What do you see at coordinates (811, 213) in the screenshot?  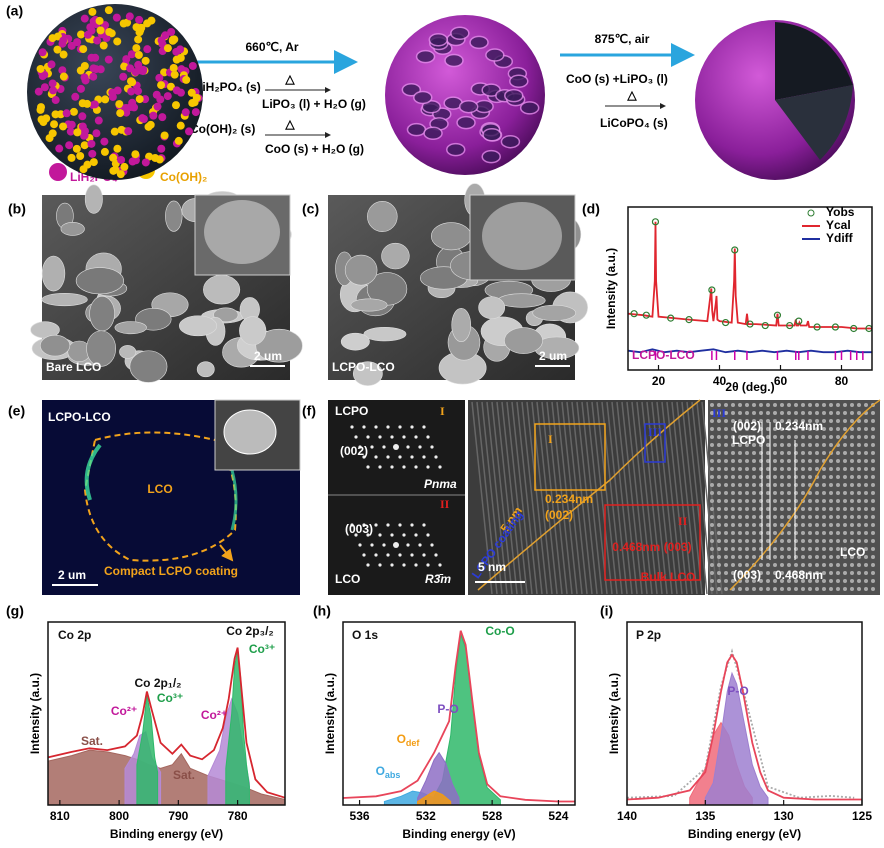 I see `legend-swatch` at bounding box center [811, 213].